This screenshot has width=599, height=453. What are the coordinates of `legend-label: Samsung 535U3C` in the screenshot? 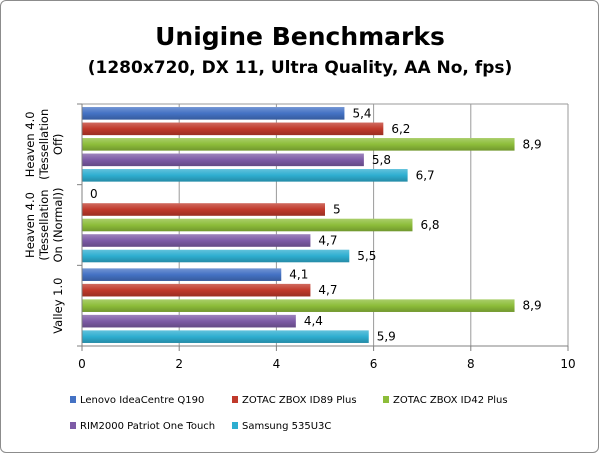 It's located at (286, 426).